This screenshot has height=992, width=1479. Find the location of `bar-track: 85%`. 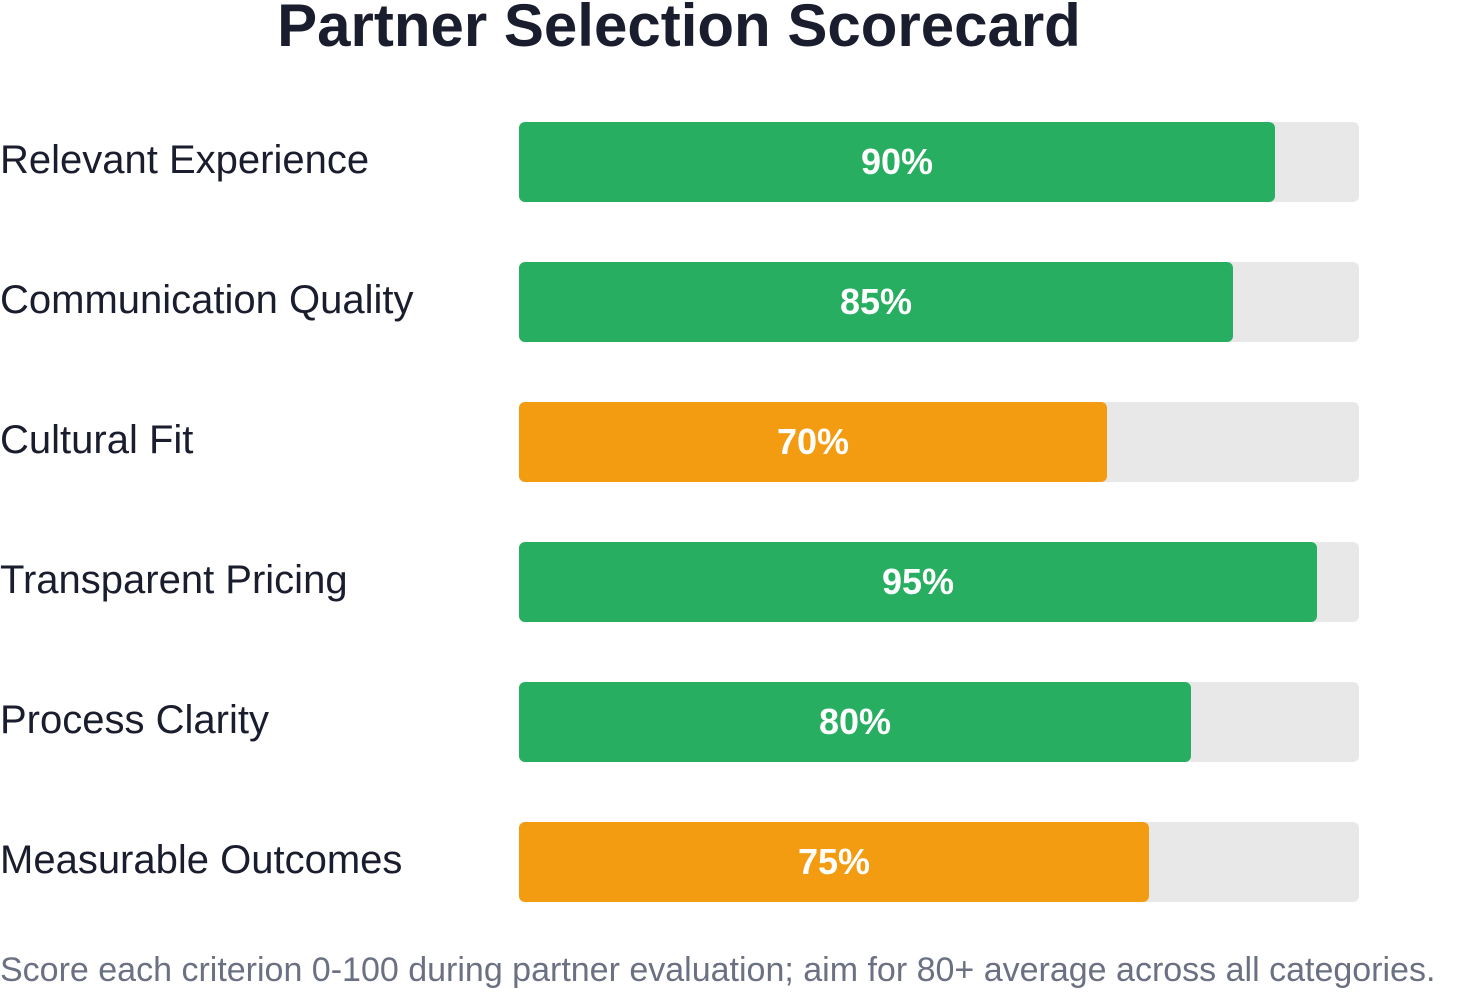

bar-track: 85% is located at coordinates (939, 302).